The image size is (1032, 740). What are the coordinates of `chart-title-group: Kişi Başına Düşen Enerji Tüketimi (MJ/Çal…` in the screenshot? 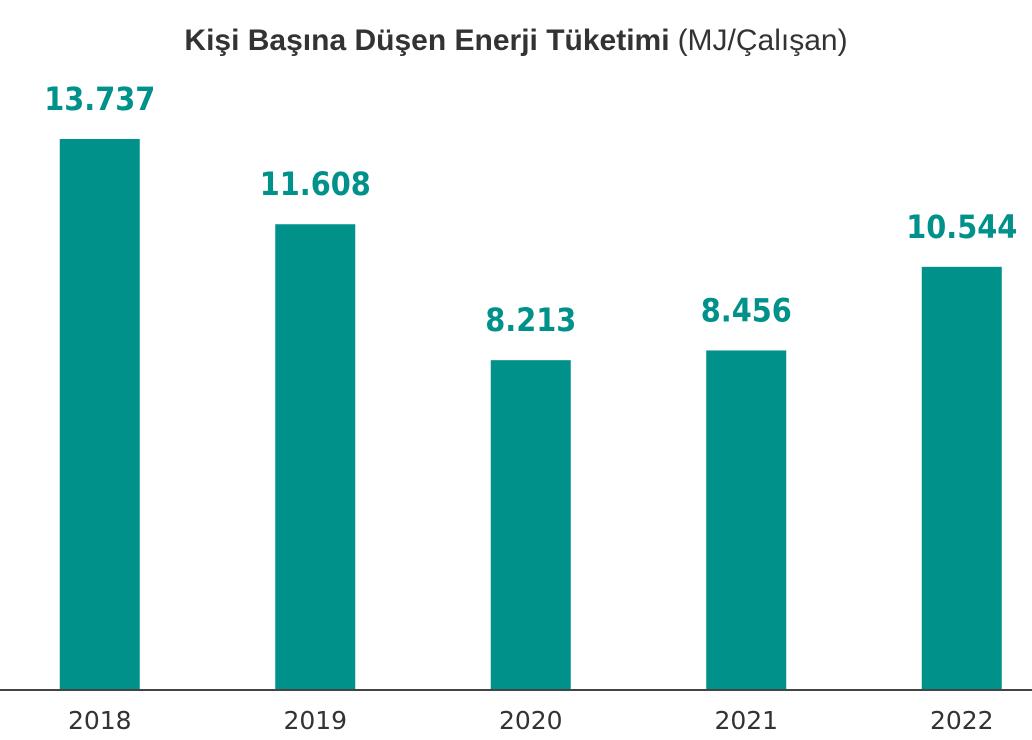 It's located at (515, 40).